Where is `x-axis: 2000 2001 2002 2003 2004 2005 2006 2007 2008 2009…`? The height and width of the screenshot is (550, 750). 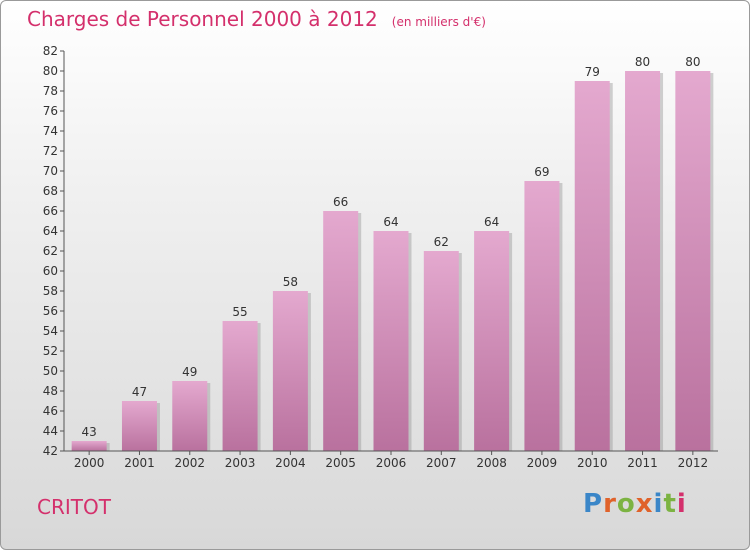
x-axis: 2000 2001 2002 2003 2004 2005 2006 2007 2008 2009… is located at coordinates (391, 460).